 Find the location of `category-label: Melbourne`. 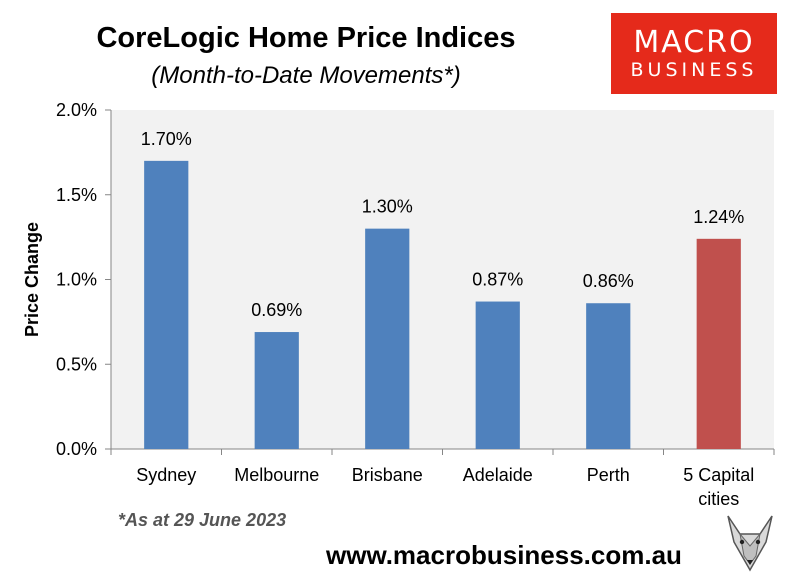

category-label: Melbourne is located at coordinates (276, 475).